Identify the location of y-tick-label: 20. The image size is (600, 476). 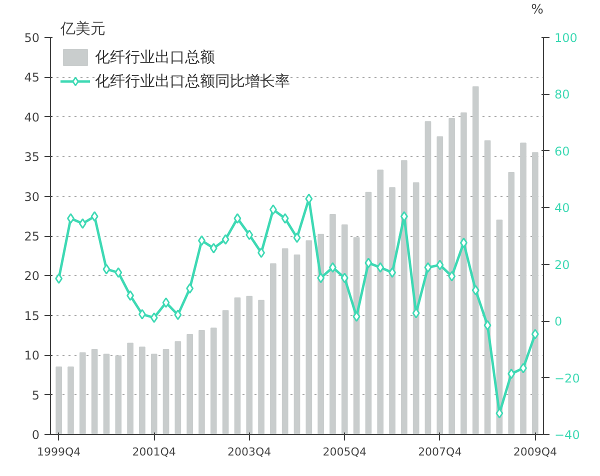
(32, 276).